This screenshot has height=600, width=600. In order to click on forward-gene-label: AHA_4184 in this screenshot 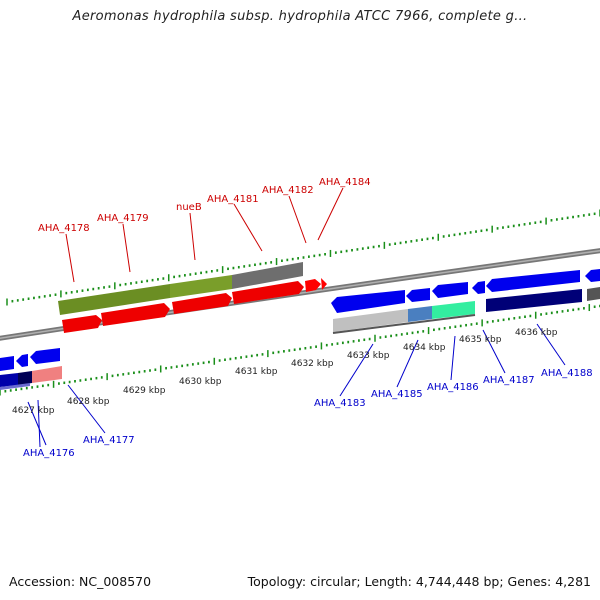, I will do `click(345, 182)`.